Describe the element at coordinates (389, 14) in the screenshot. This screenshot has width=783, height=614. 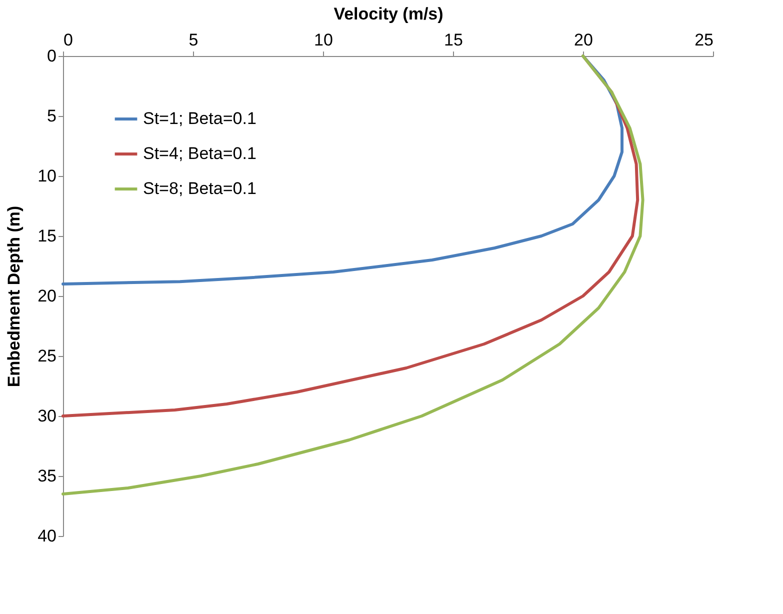
I see `x-axis-title: Velocity (m/s)` at that location.